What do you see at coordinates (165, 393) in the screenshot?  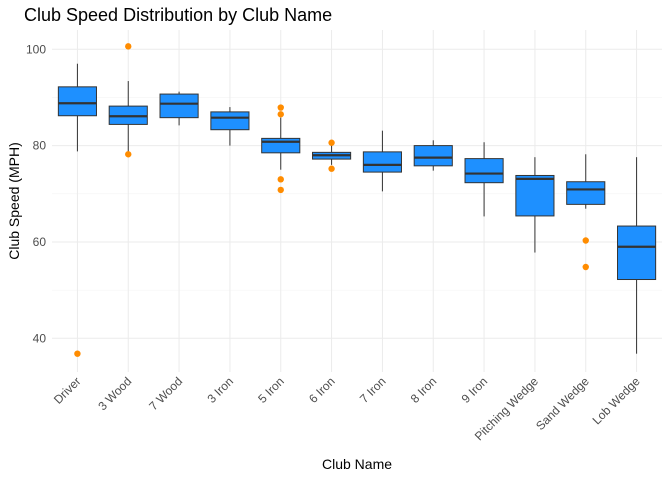 I see `x-tick-label: 7 Wood` at bounding box center [165, 393].